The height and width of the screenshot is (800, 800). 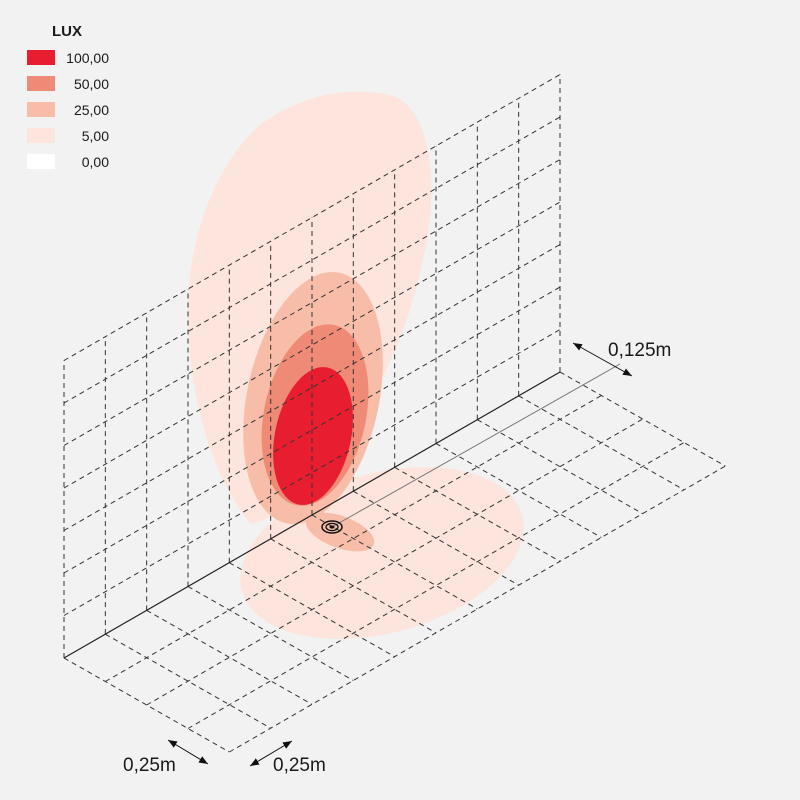 I want to click on wall-contour-100-lux, so click(x=313, y=436).